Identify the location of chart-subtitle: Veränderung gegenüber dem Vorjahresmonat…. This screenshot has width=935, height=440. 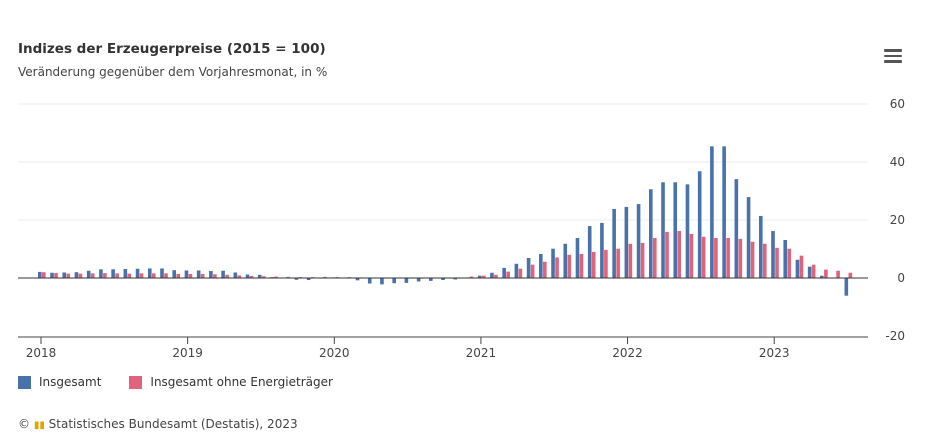
(173, 72).